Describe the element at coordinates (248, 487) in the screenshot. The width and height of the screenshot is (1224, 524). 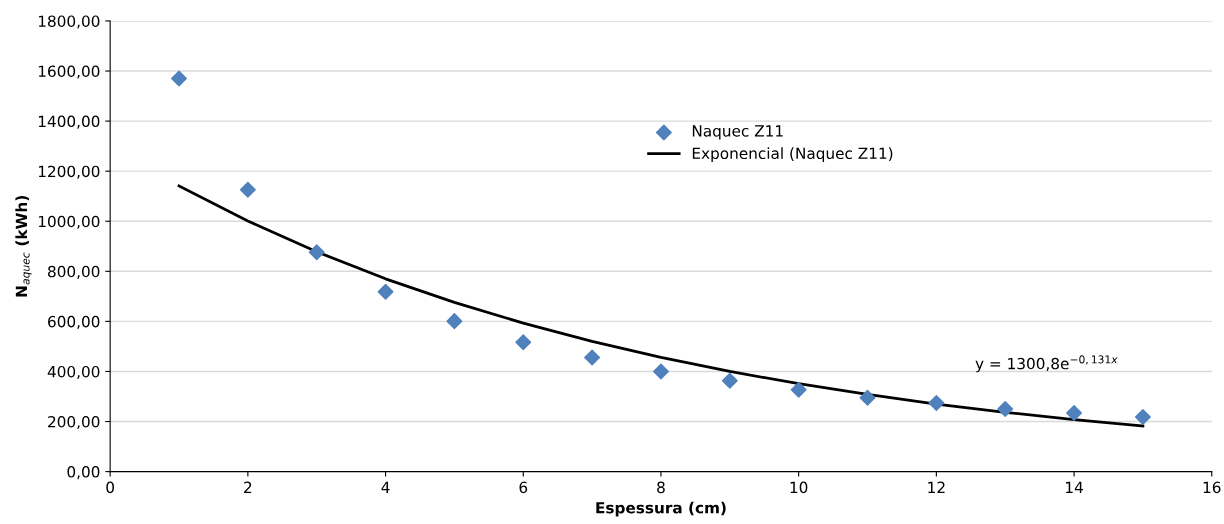
I see `x-tick-label: 2` at that location.